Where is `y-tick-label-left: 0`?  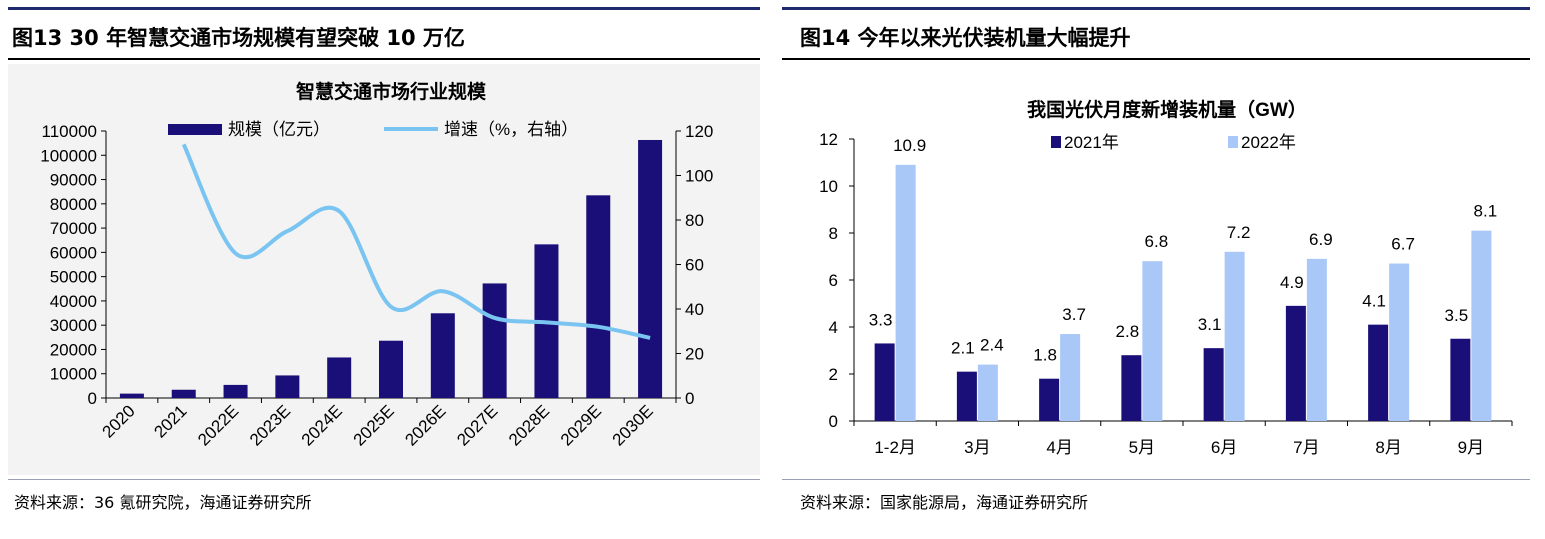 y-tick-label-left: 0 is located at coordinates (92, 398).